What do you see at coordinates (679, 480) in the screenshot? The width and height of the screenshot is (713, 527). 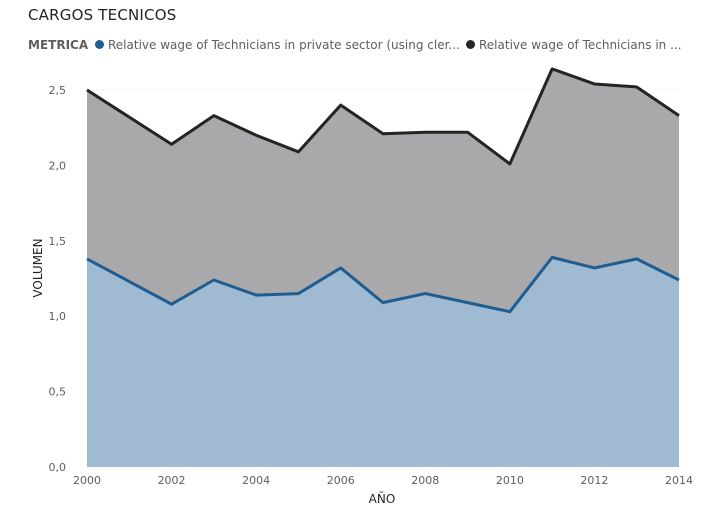 I see `x-tick-label: 2014` at bounding box center [679, 480].